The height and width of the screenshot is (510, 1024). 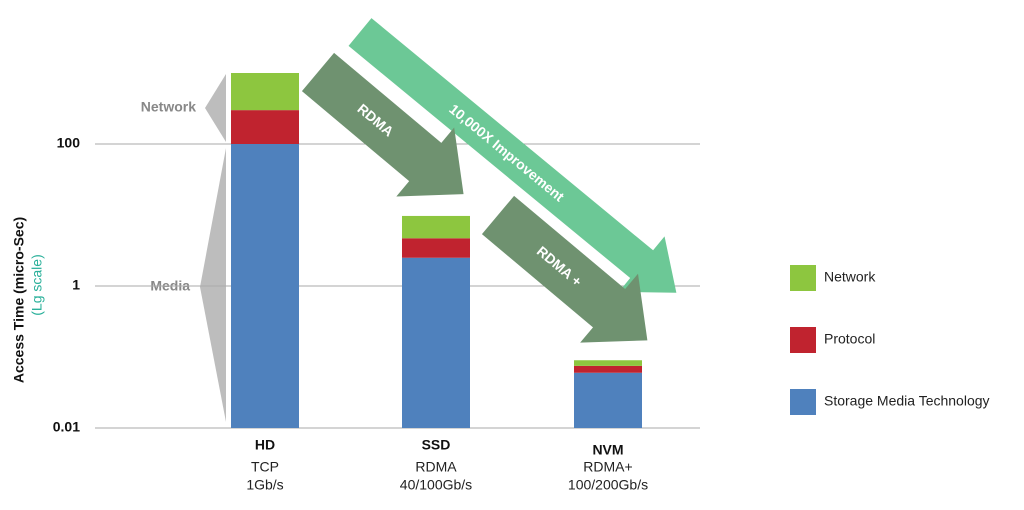 What do you see at coordinates (69, 143) in the screenshot?
I see `y-tick-label: 100` at bounding box center [69, 143].